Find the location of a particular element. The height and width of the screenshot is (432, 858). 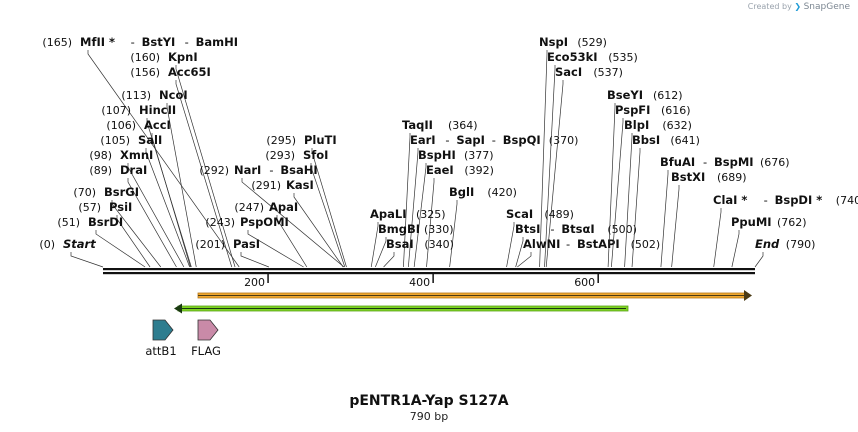

site-enzyme-name: EarI is located at coordinates (423, 140).